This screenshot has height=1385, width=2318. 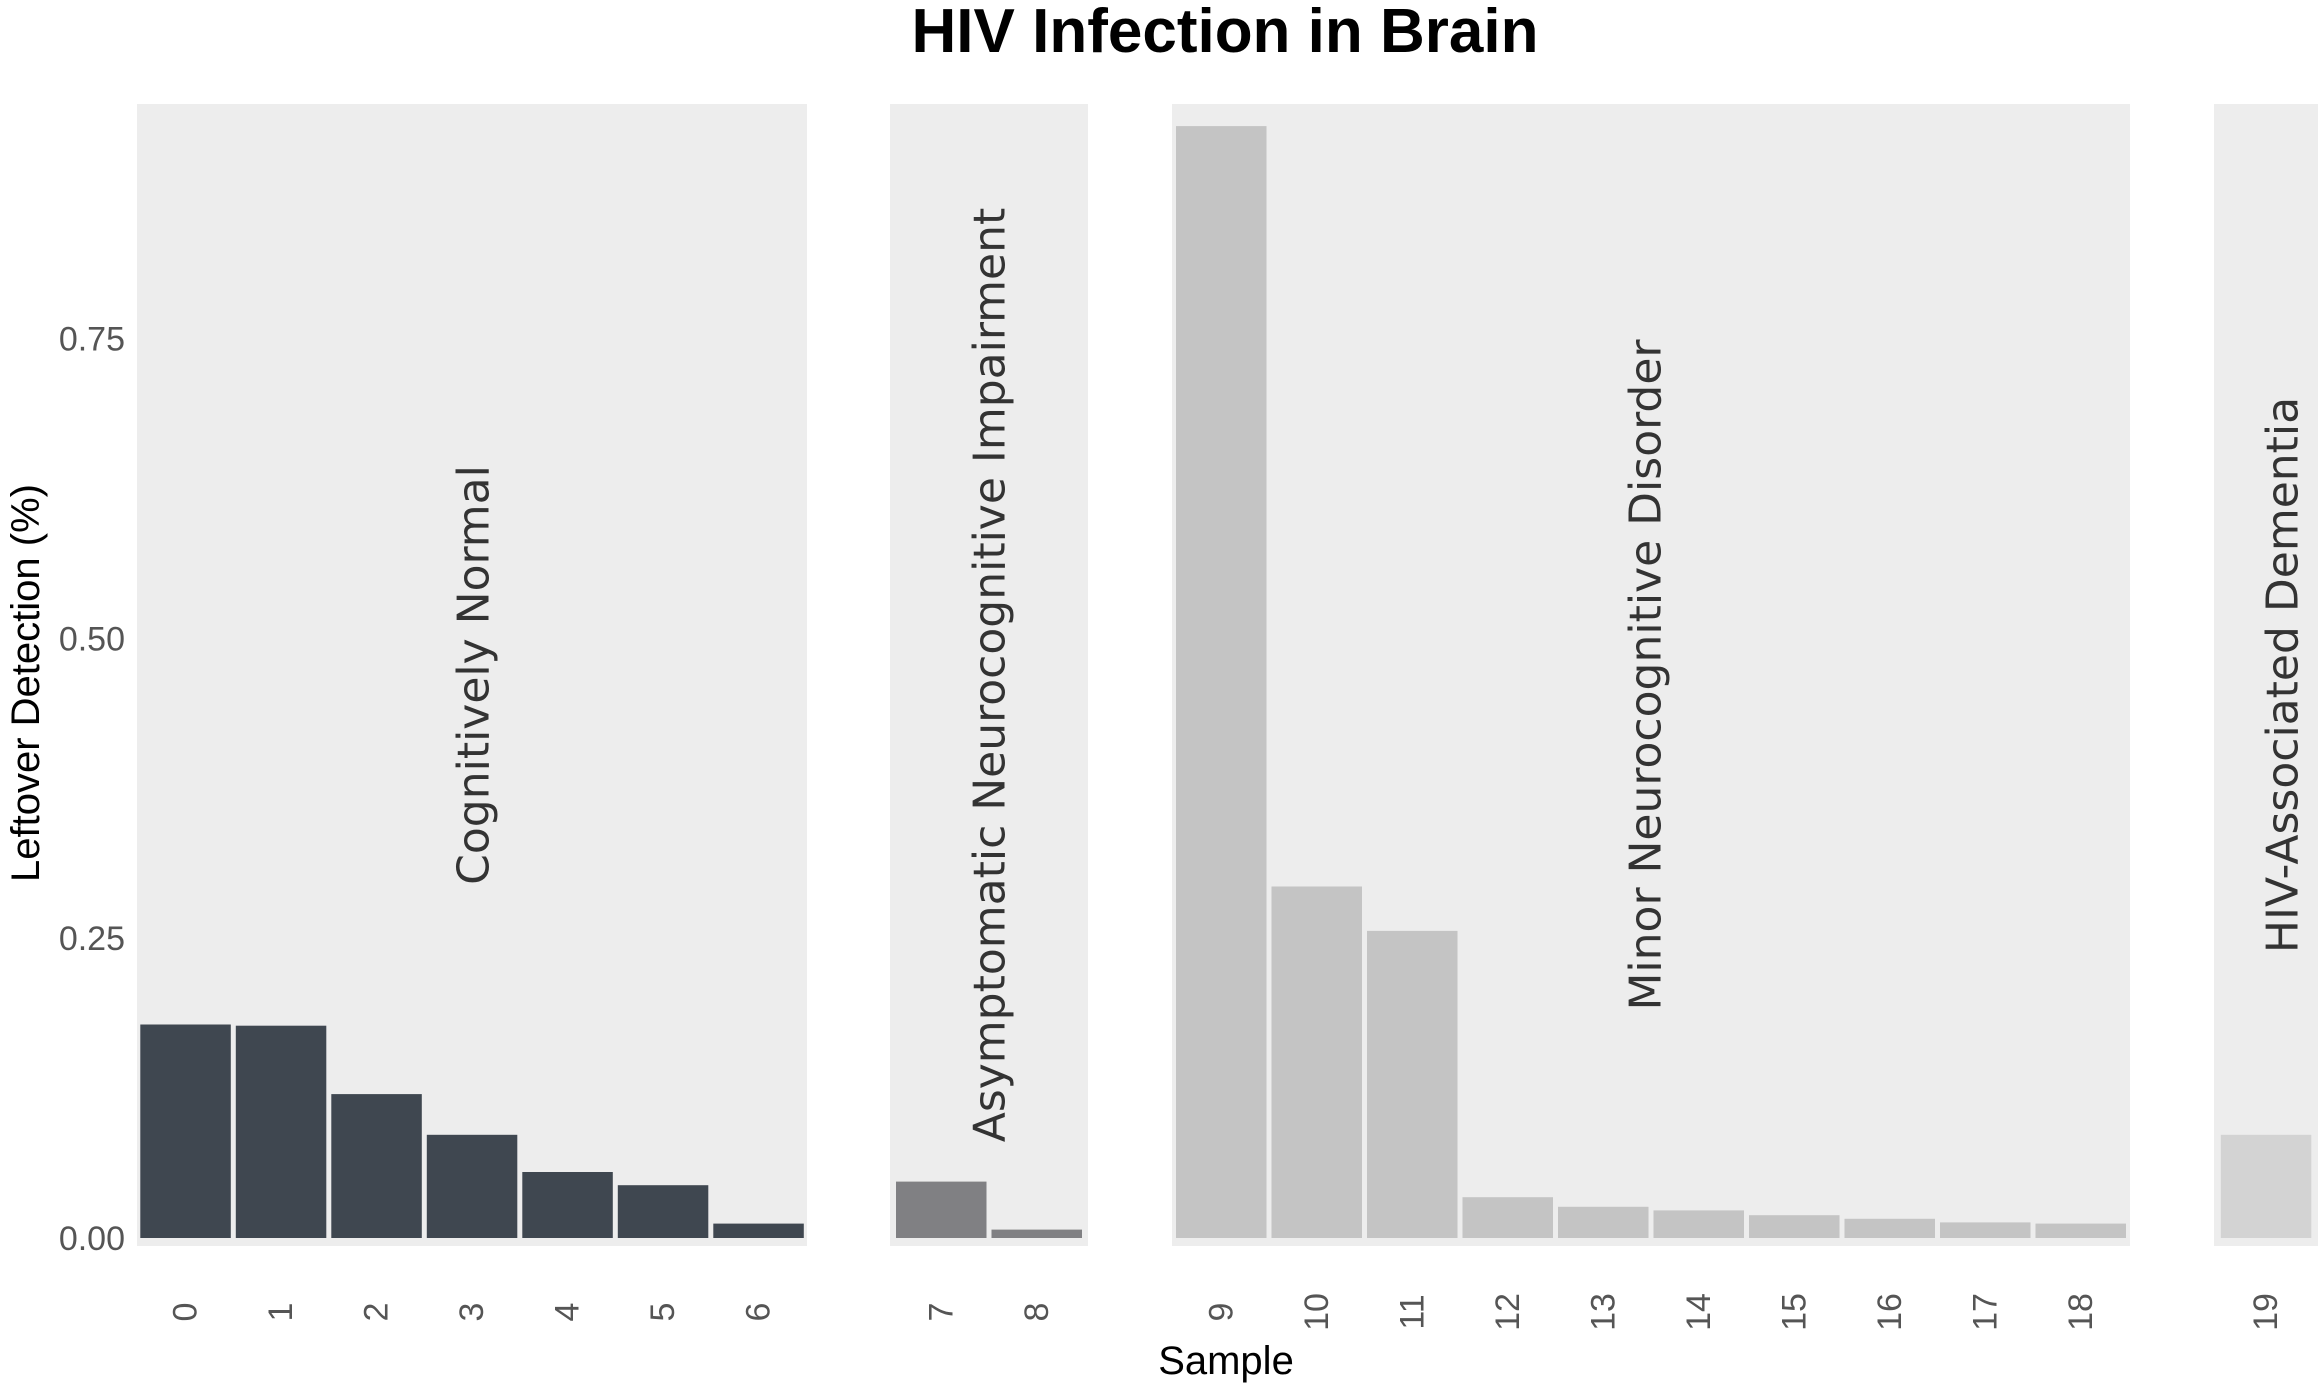 What do you see at coordinates (663, 1312) in the screenshot?
I see `x-tick-label: 5` at bounding box center [663, 1312].